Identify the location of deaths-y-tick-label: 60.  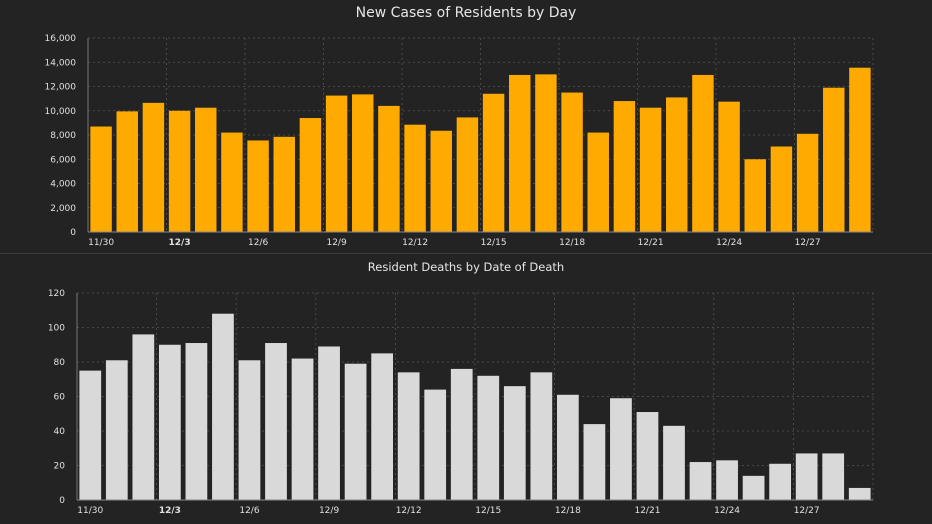
(60, 398).